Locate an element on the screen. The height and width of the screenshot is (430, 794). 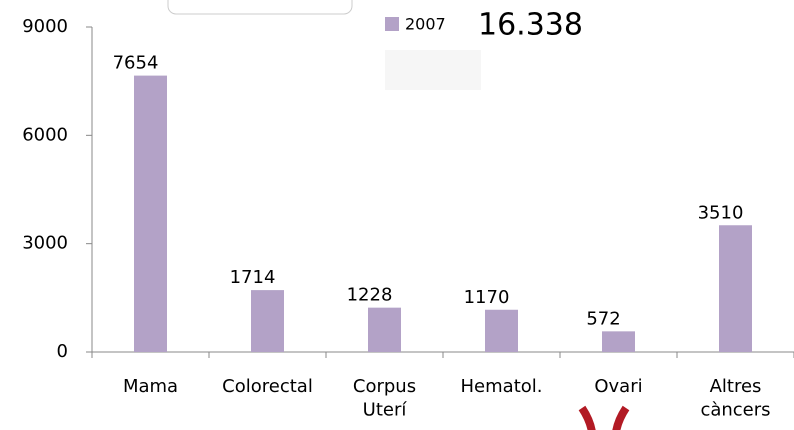
x-tick-label: Ovari is located at coordinates (618, 386).